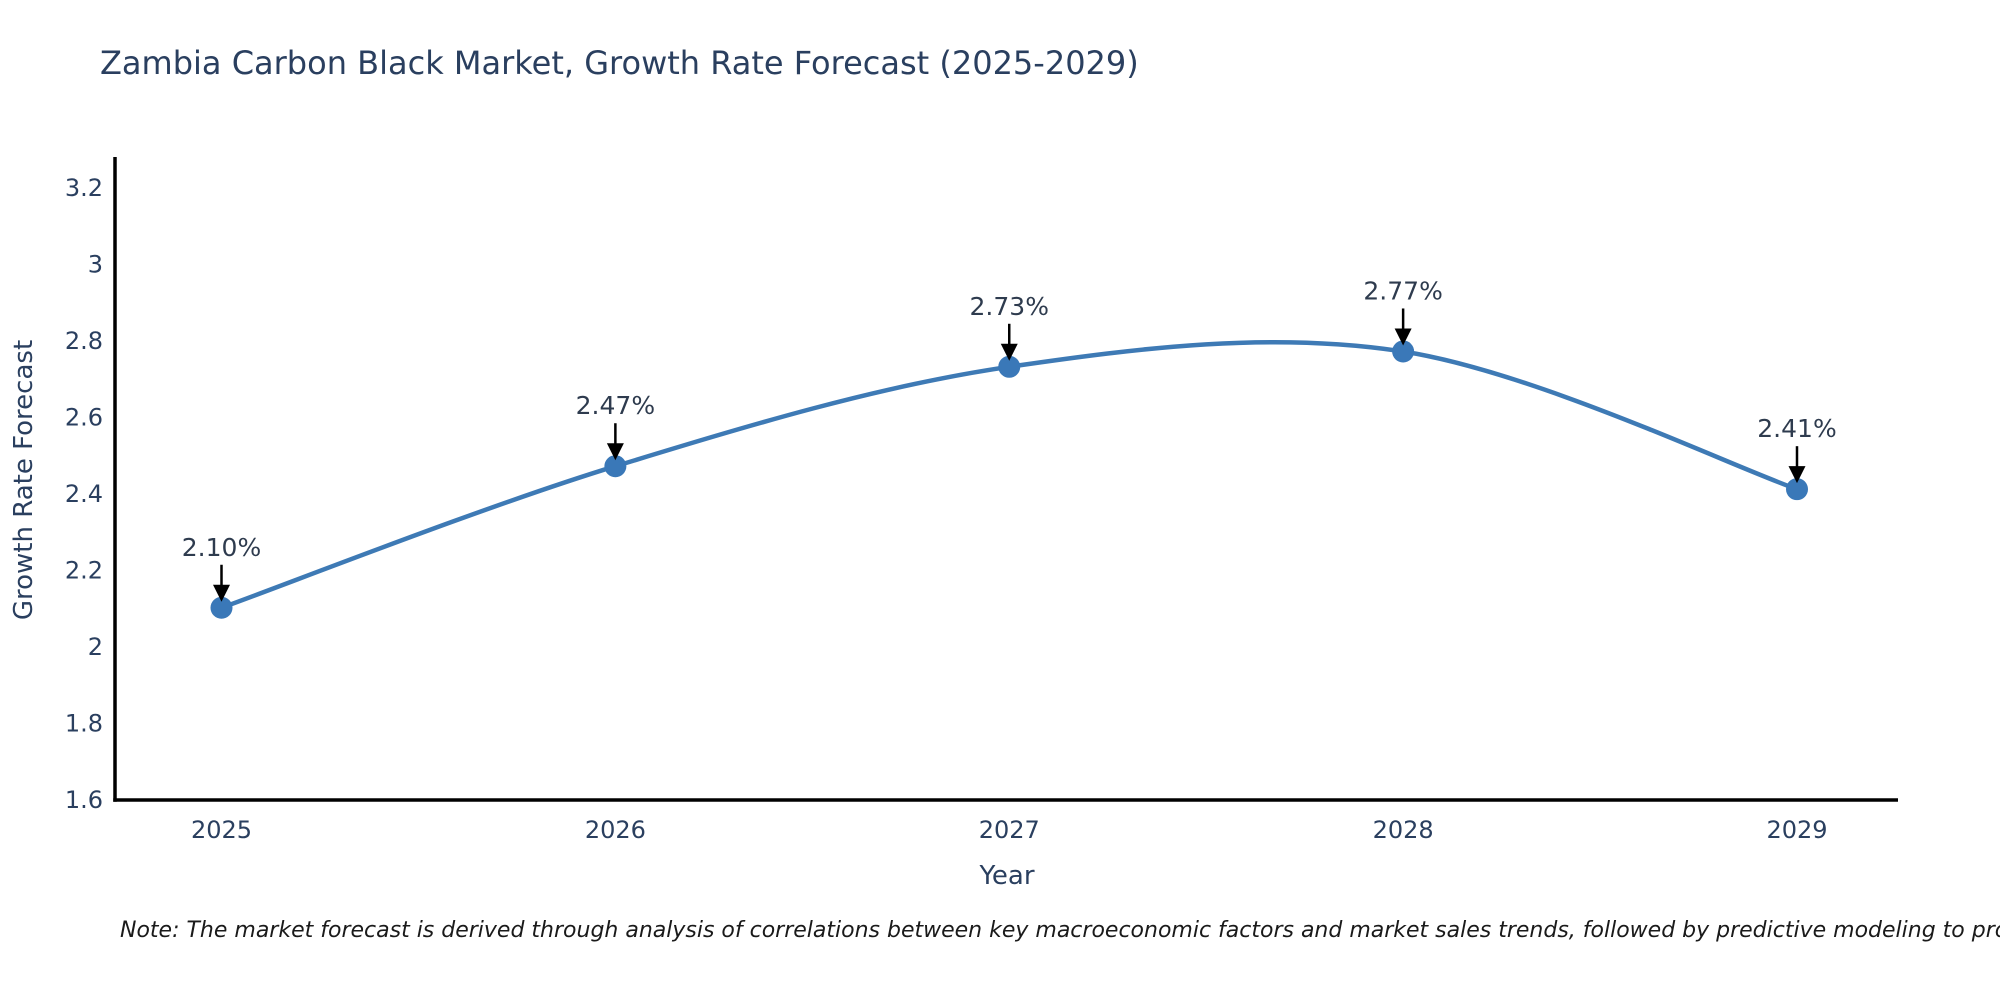 Image resolution: width=2000 pixels, height=1000 pixels. Describe the element at coordinates (1009, 326) in the screenshot. I see `point-annotation: 2.73%` at that location.